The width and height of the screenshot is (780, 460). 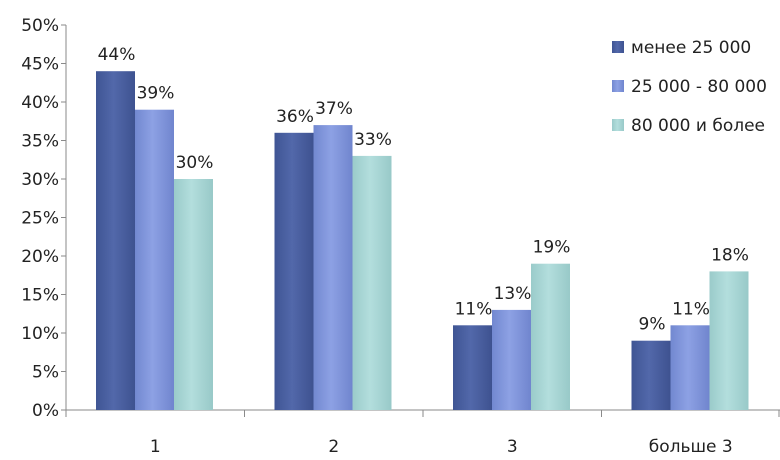 What do you see at coordinates (652, 325) in the screenshot?
I see `data-label: 9%` at bounding box center [652, 325].